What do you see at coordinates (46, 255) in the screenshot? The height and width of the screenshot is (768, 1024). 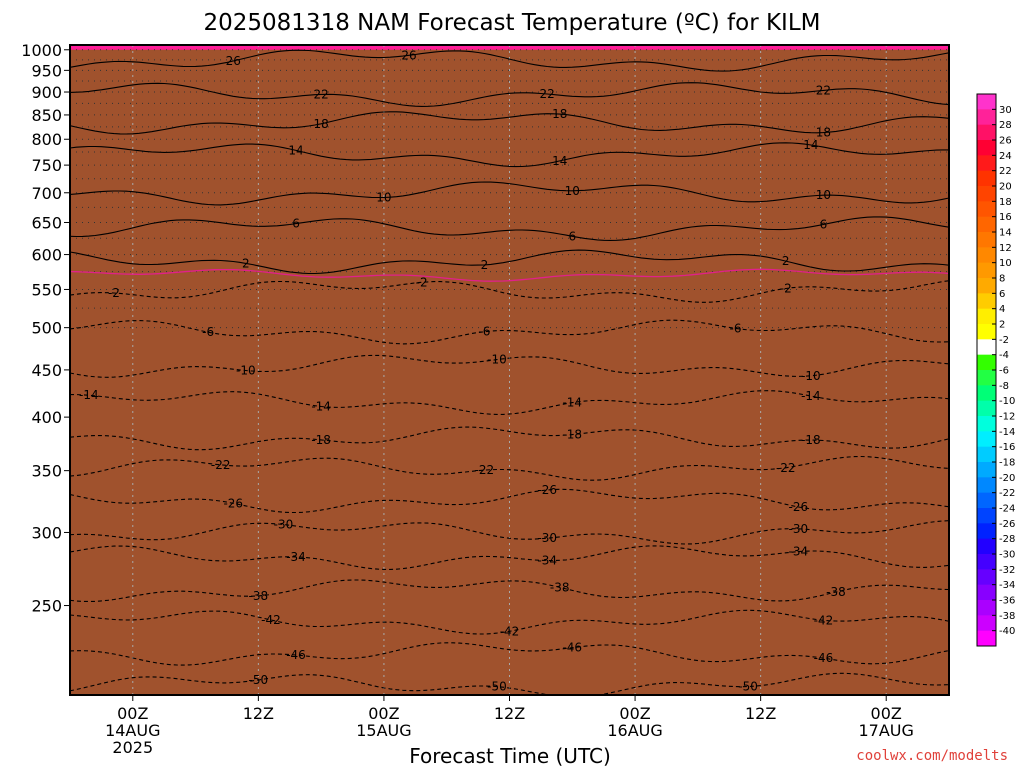 I see `y-tick-label: 600` at bounding box center [46, 255].